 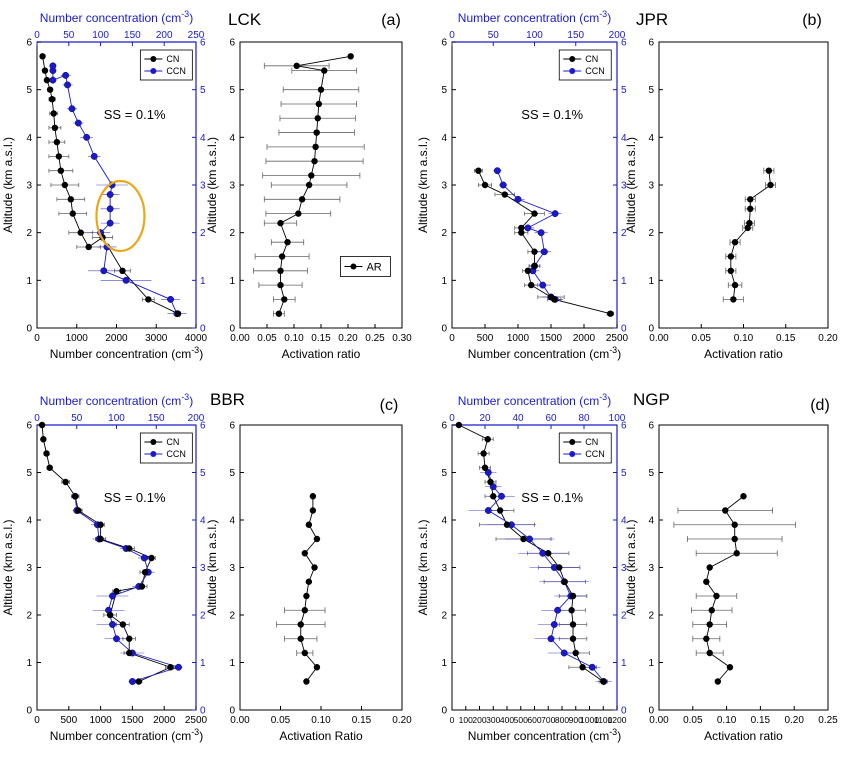 I want to click on site-label: LCK, so click(x=245, y=19).